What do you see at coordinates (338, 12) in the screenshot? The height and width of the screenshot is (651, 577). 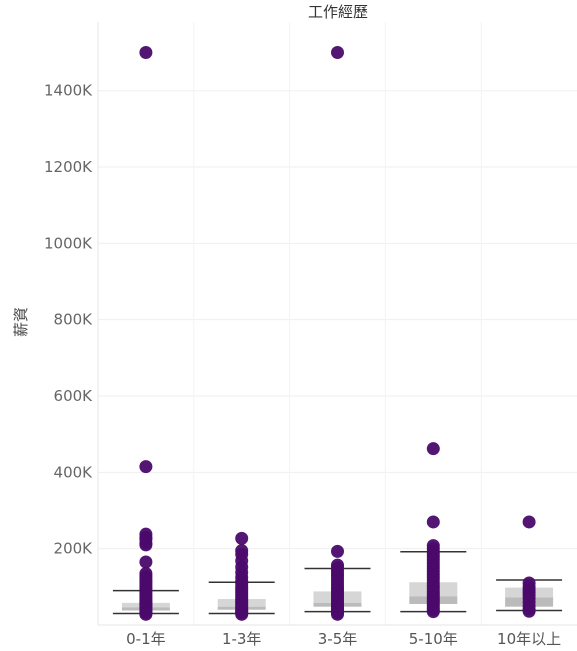 I see `chart-title: 工作經歷` at bounding box center [338, 12].